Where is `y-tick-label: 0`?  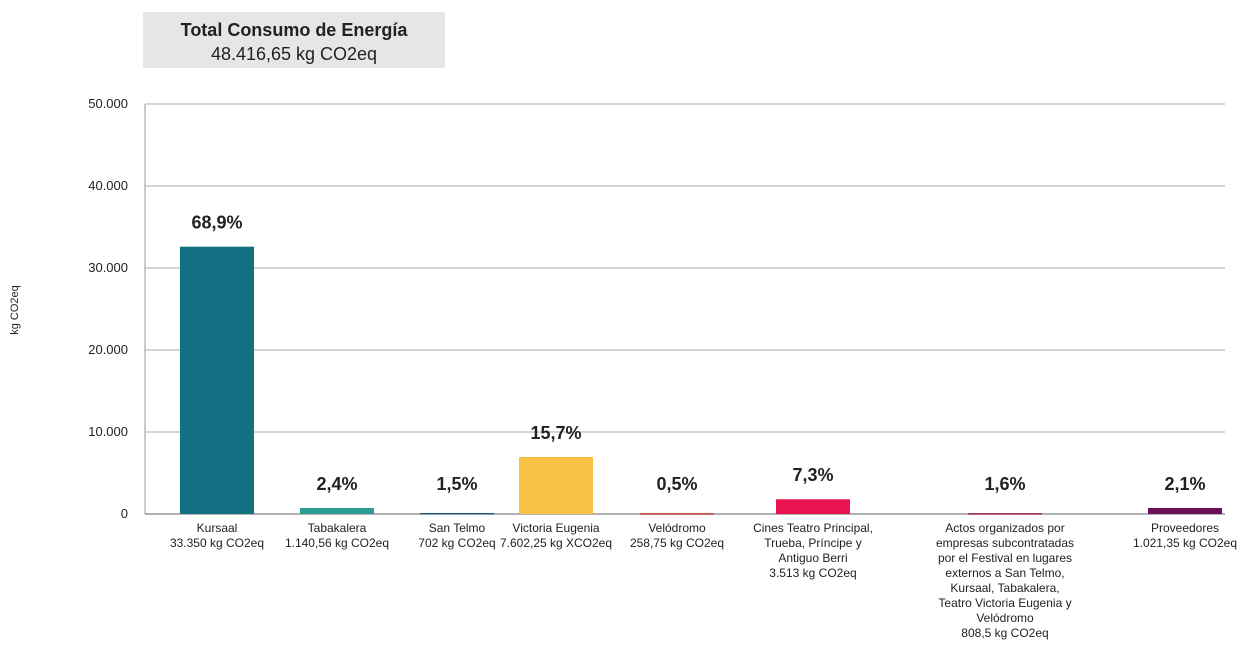 y-tick-label: 0 is located at coordinates (124, 513).